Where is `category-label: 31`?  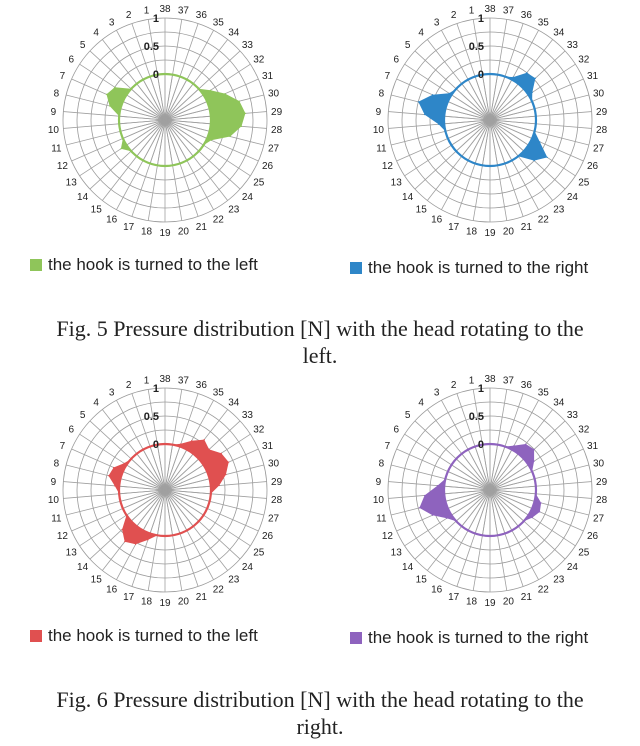 category-label: 31 is located at coordinates (593, 76).